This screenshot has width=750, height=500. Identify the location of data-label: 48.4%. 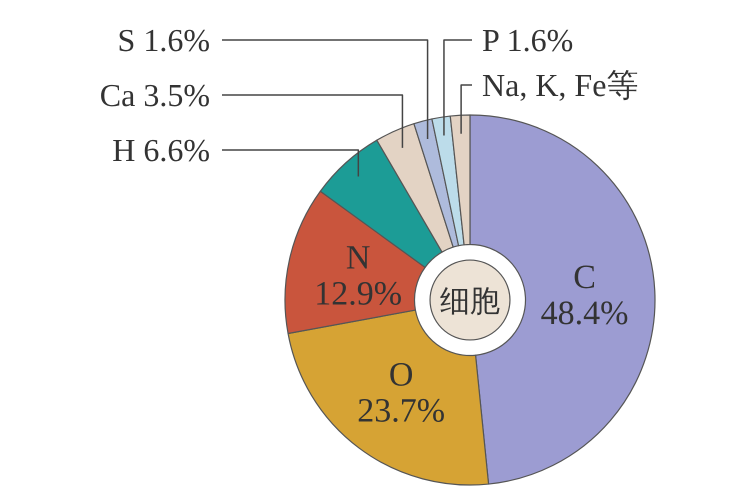
(584, 313).